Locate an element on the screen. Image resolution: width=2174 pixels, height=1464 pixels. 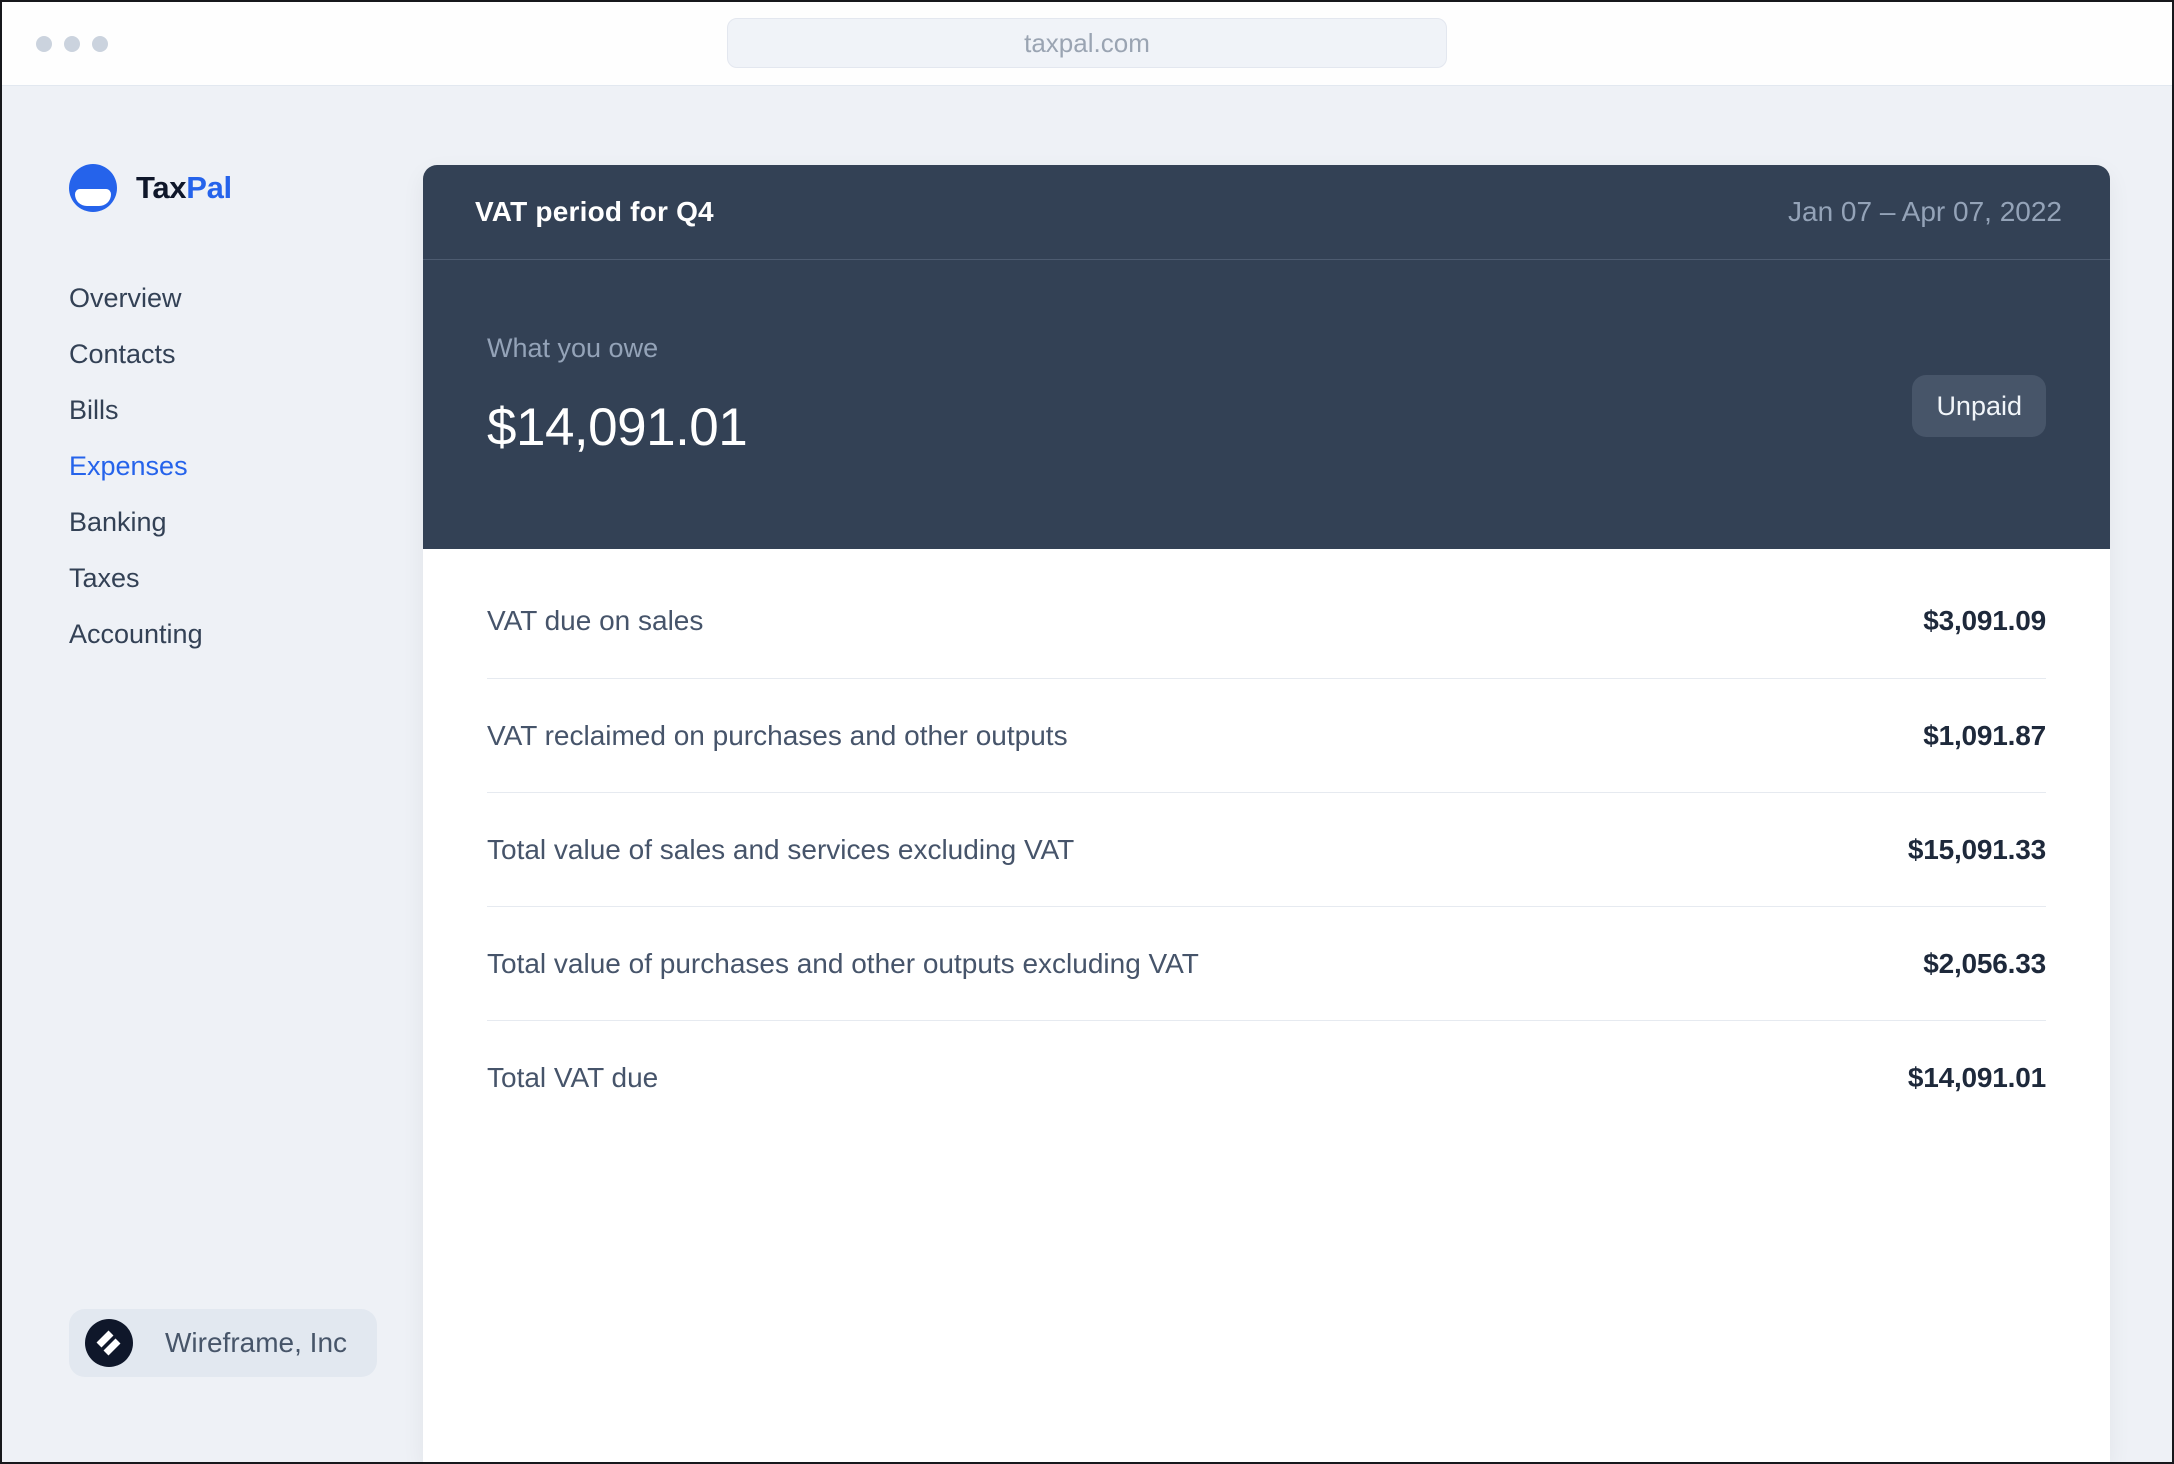
row-label: VAT due on sales is located at coordinates (595, 620).